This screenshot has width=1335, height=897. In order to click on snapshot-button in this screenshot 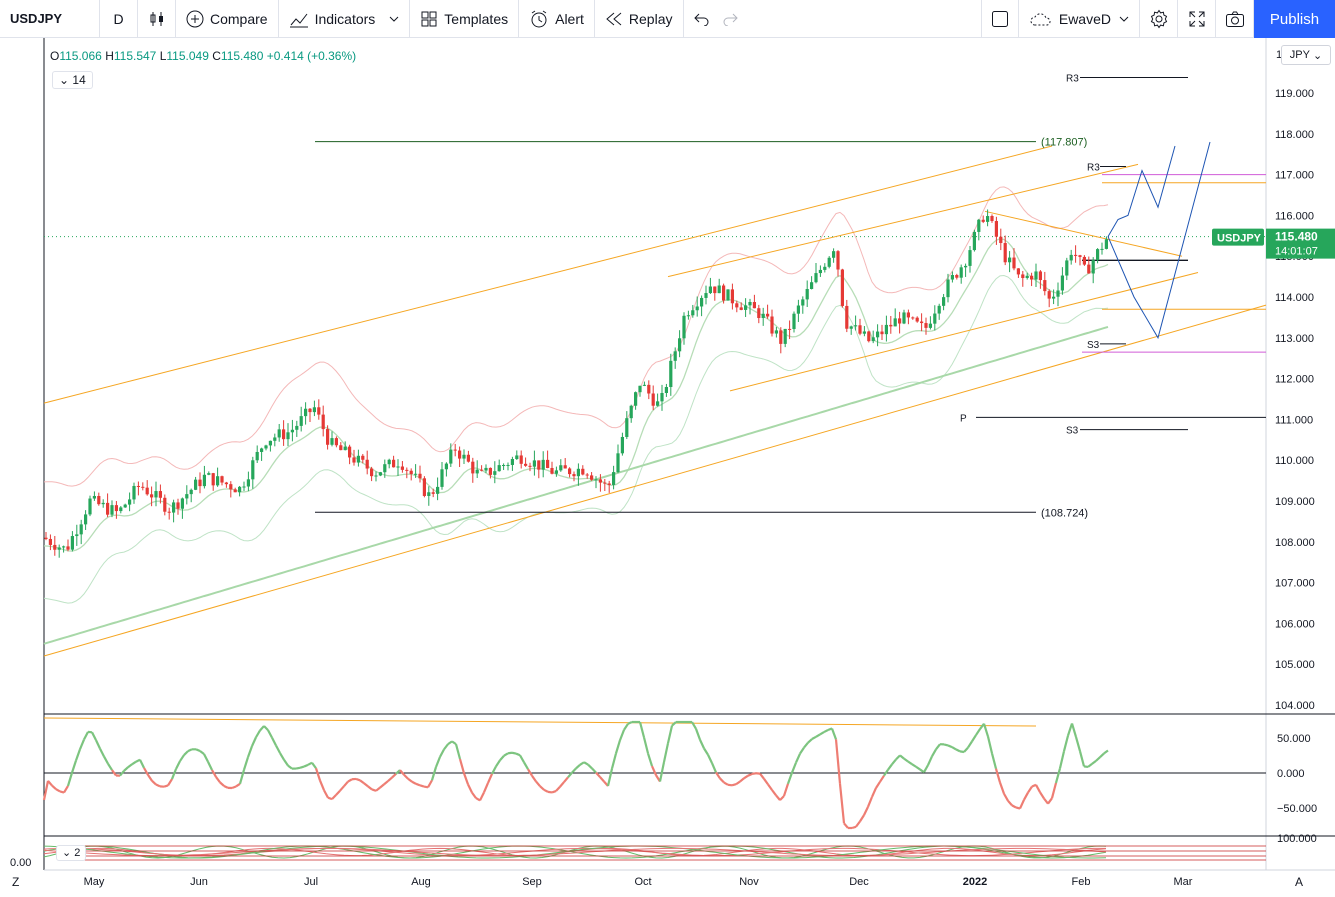, I will do `click(1235, 19)`.